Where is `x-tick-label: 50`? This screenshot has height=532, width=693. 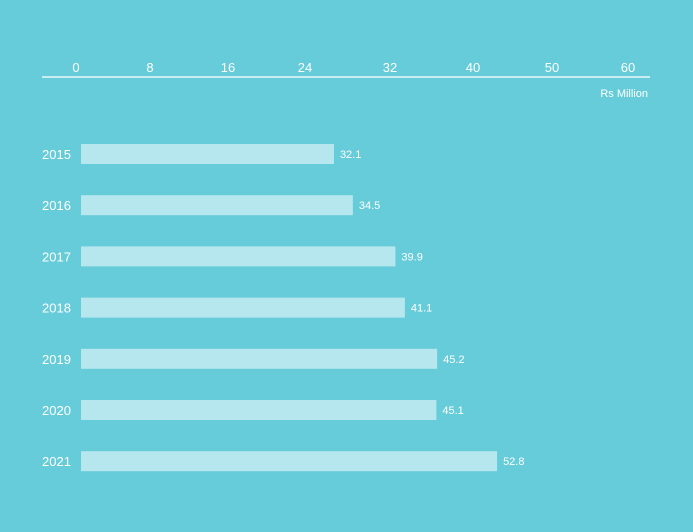 x-tick-label: 50 is located at coordinates (552, 67).